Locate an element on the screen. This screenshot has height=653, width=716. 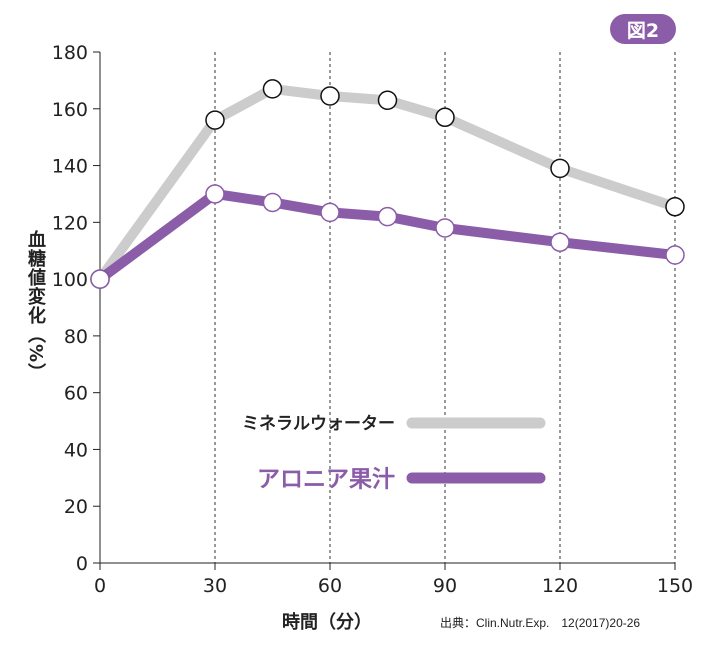
y-tick-label-20: 20 is located at coordinates (76, 507).